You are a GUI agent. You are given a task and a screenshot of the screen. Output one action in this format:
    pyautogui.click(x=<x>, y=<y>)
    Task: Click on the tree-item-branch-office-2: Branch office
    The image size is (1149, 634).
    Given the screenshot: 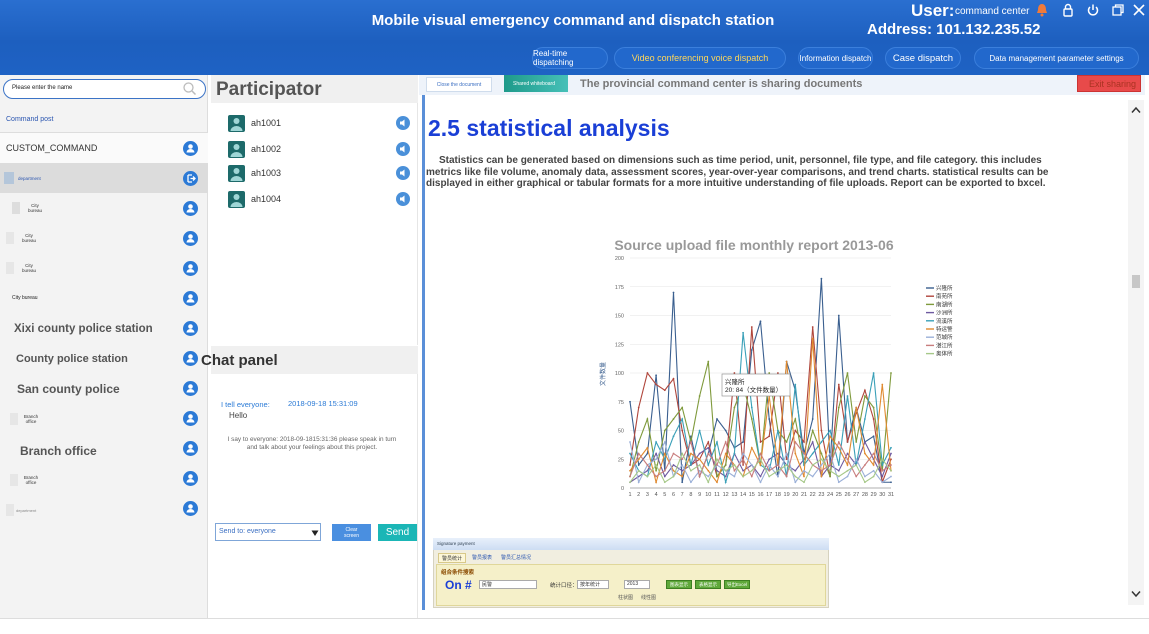 What is the action you would take?
    pyautogui.click(x=104, y=451)
    